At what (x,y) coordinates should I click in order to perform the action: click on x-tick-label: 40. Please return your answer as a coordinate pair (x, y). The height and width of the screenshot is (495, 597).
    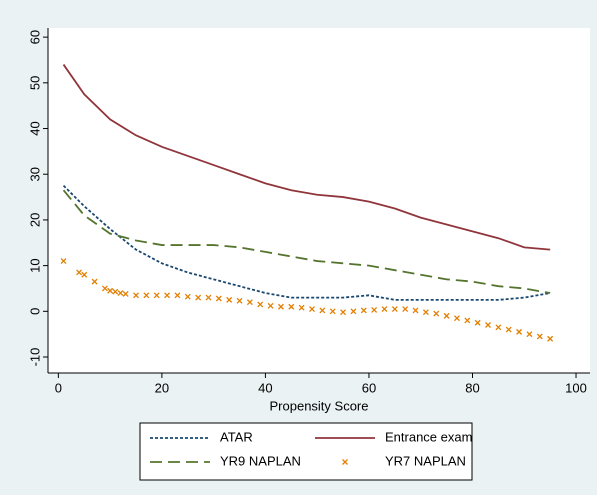
    Looking at the image, I should click on (265, 387).